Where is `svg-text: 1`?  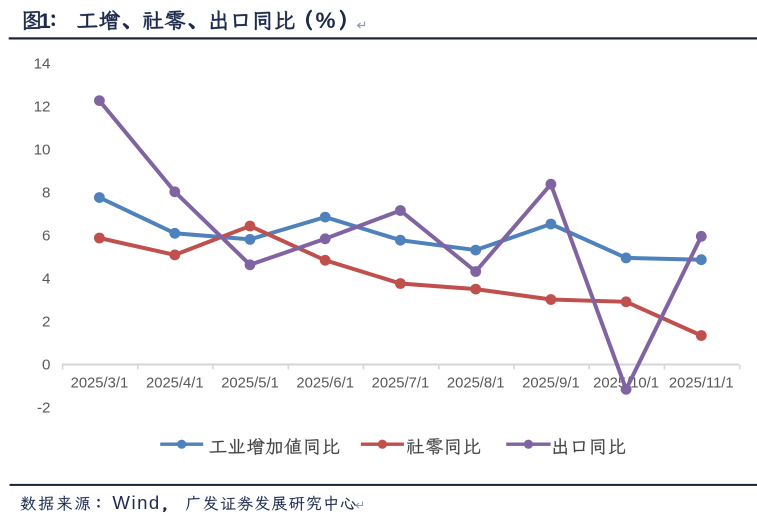 svg-text: 1 is located at coordinates (45, 20).